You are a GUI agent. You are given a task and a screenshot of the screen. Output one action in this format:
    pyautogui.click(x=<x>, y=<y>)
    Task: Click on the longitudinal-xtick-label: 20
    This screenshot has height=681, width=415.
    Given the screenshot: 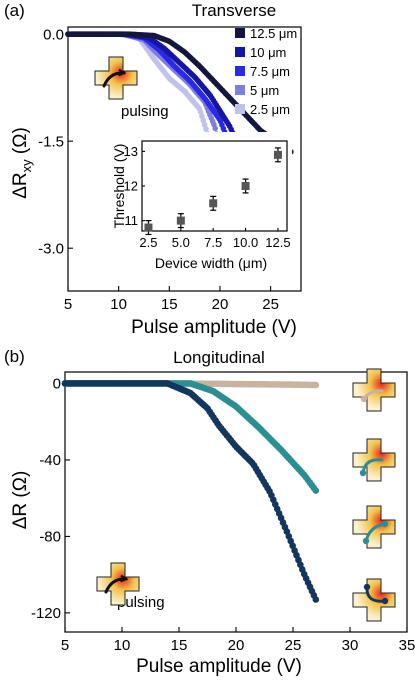 What is the action you would take?
    pyautogui.click(x=236, y=645)
    